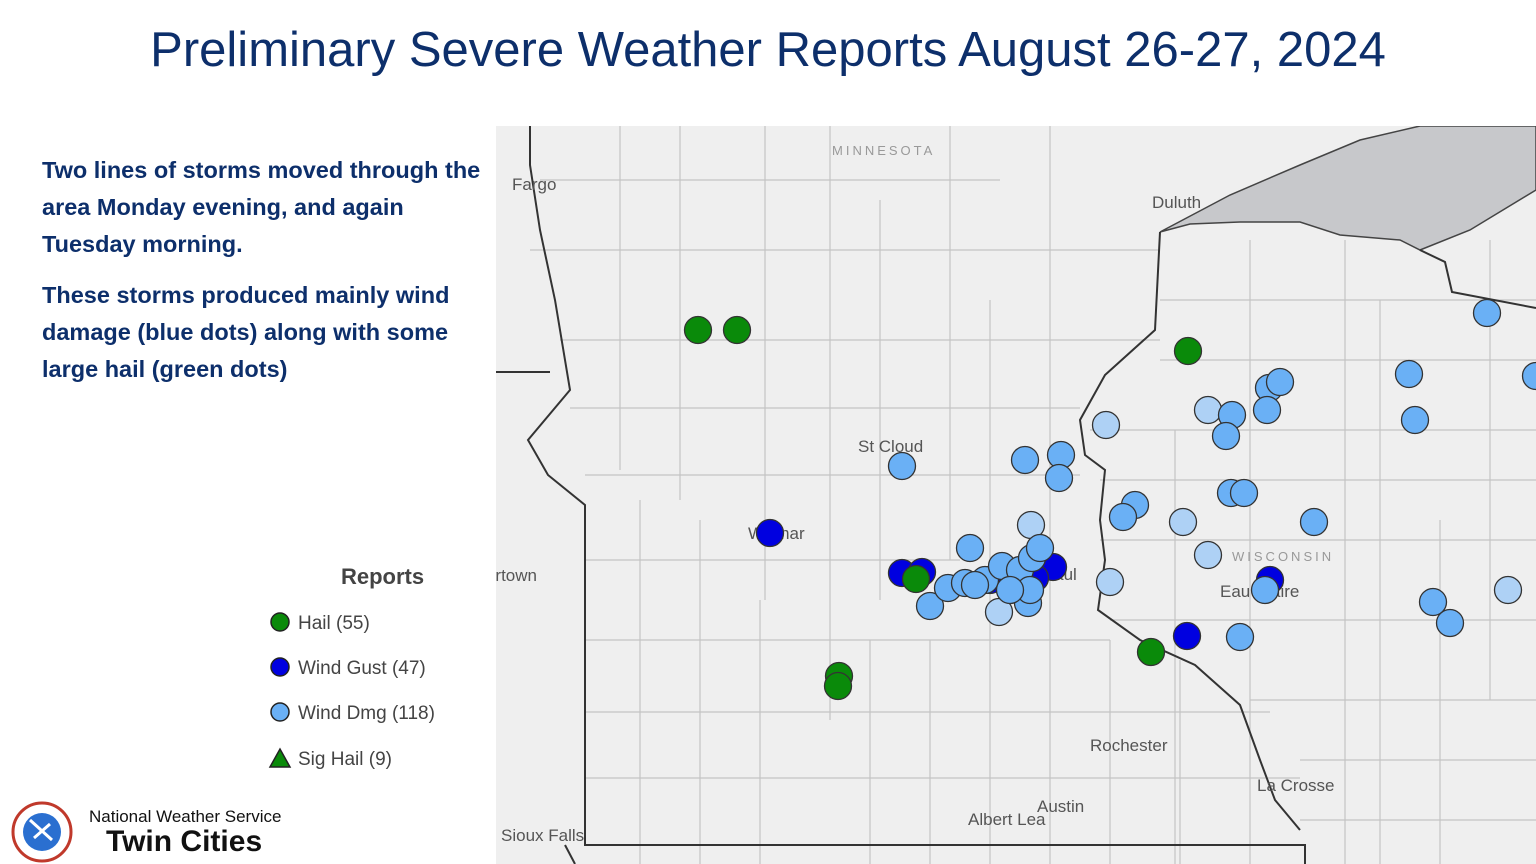  I want to click on map-label: Watertown, so click(496, 575).